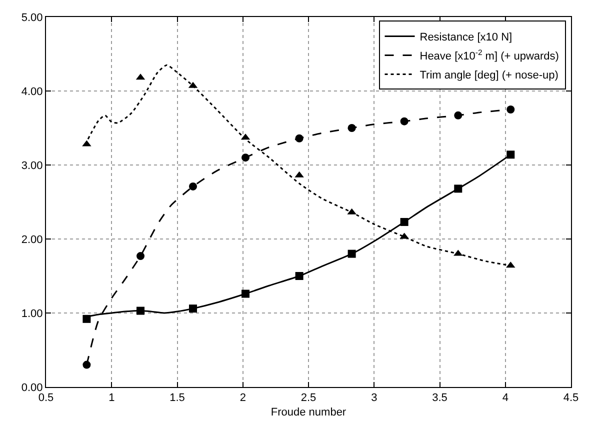 This screenshot has width=591, height=433. I want to click on y-tick-label: 4.00, so click(32, 92).